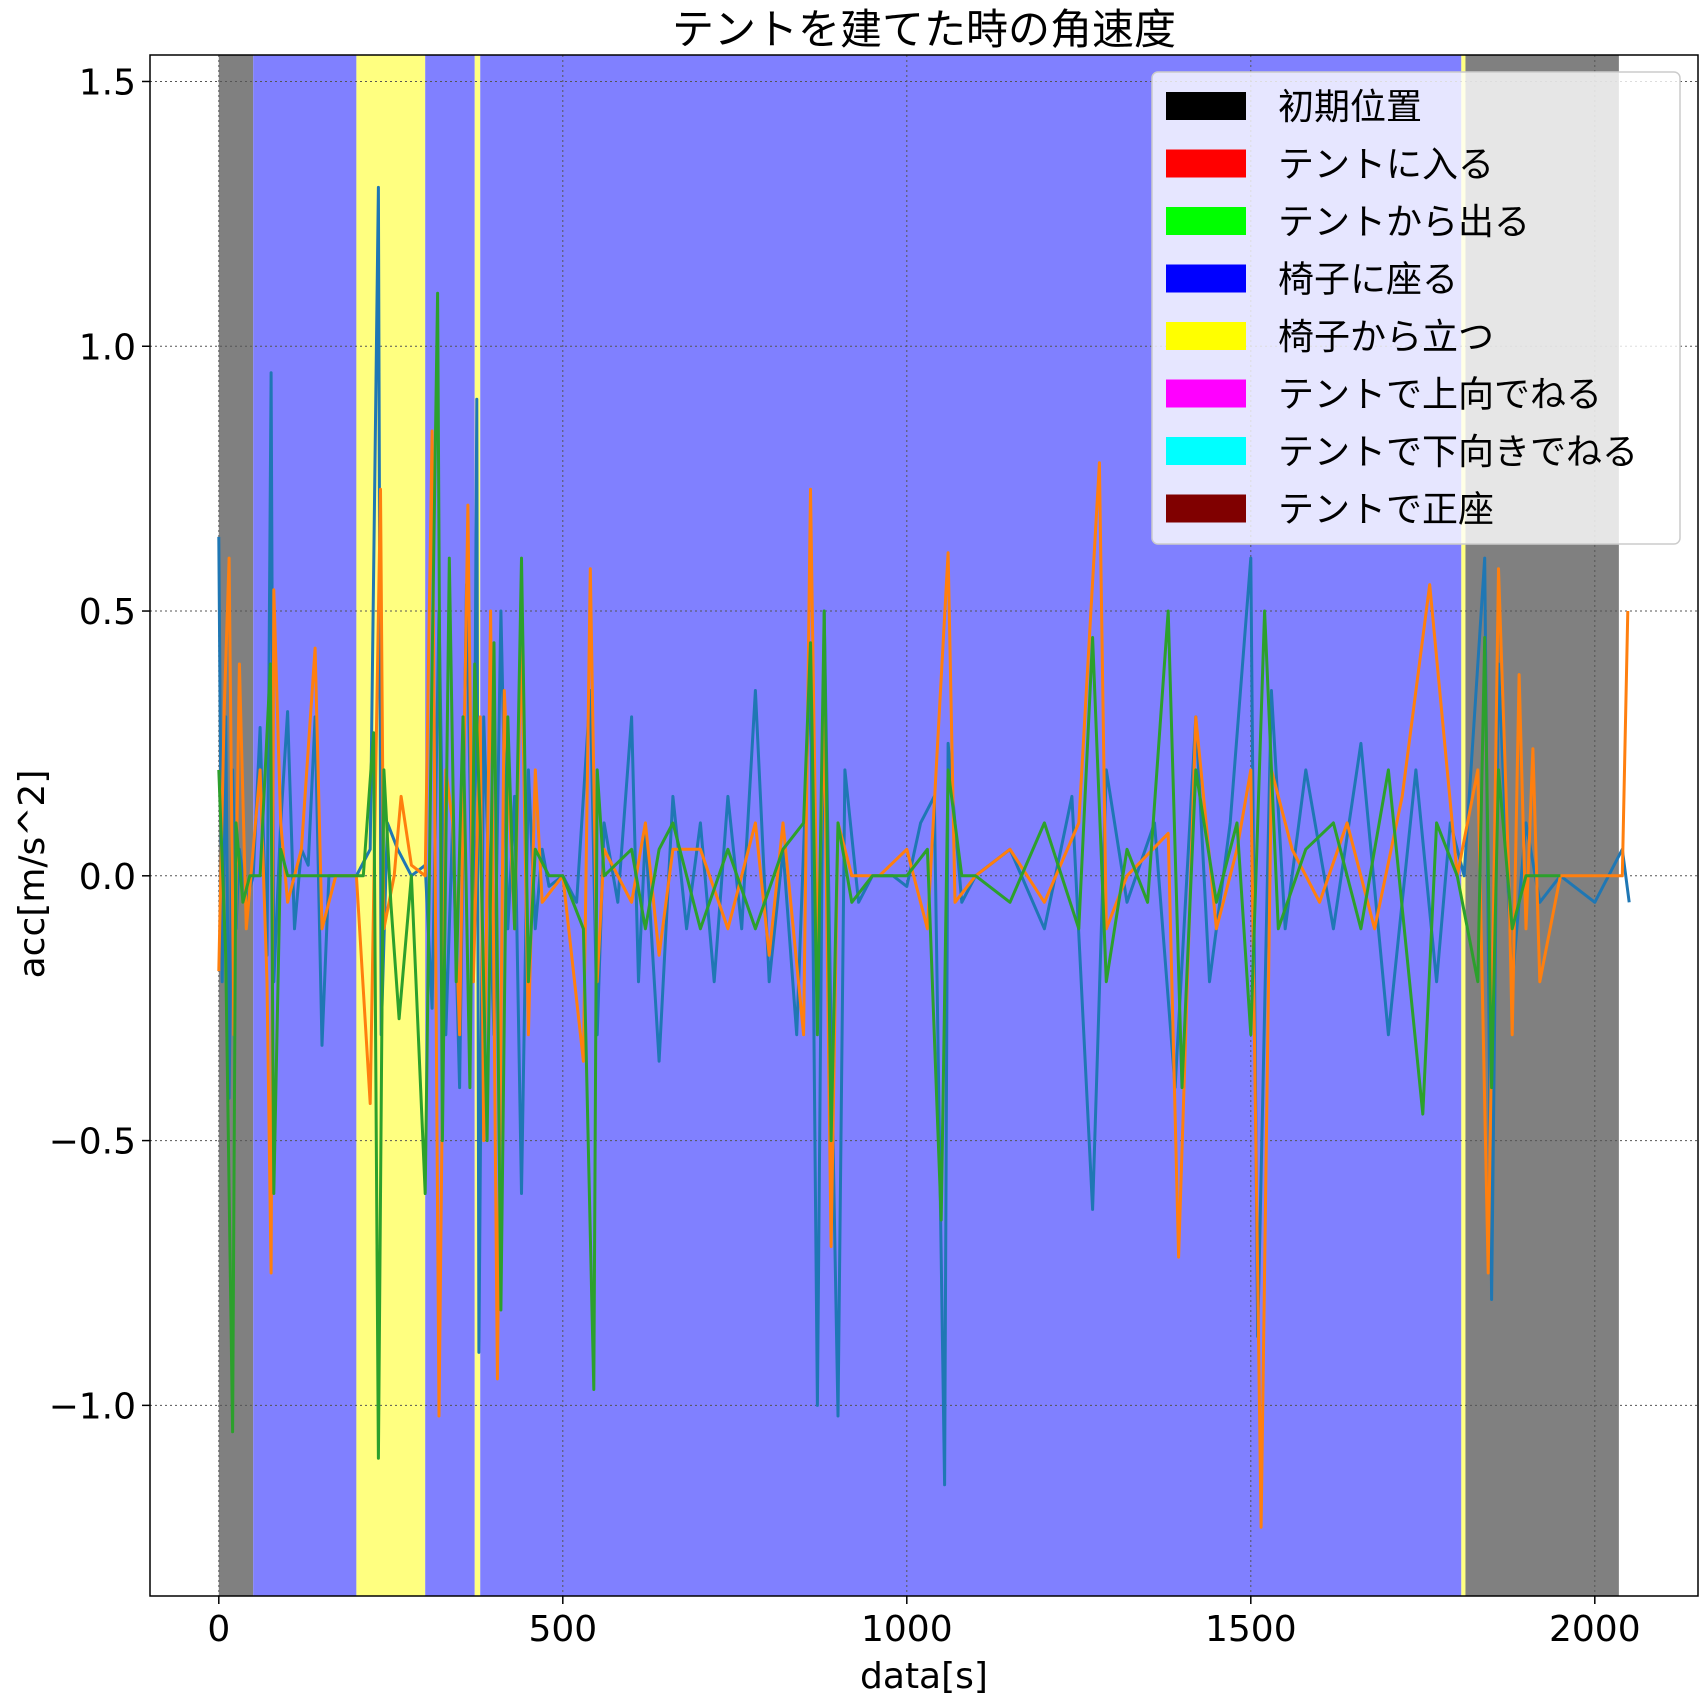 Image resolution: width=1708 pixels, height=1696 pixels. What do you see at coordinates (107, 347) in the screenshot?
I see `y-tick-label-4: 1.0` at bounding box center [107, 347].